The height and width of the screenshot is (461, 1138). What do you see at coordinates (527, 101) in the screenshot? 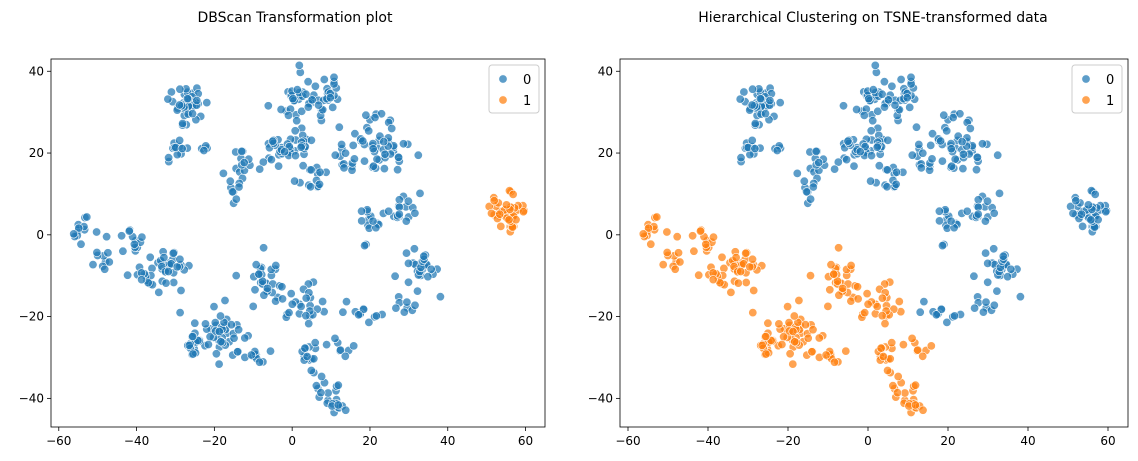
I see `legend-label: 1` at bounding box center [527, 101].